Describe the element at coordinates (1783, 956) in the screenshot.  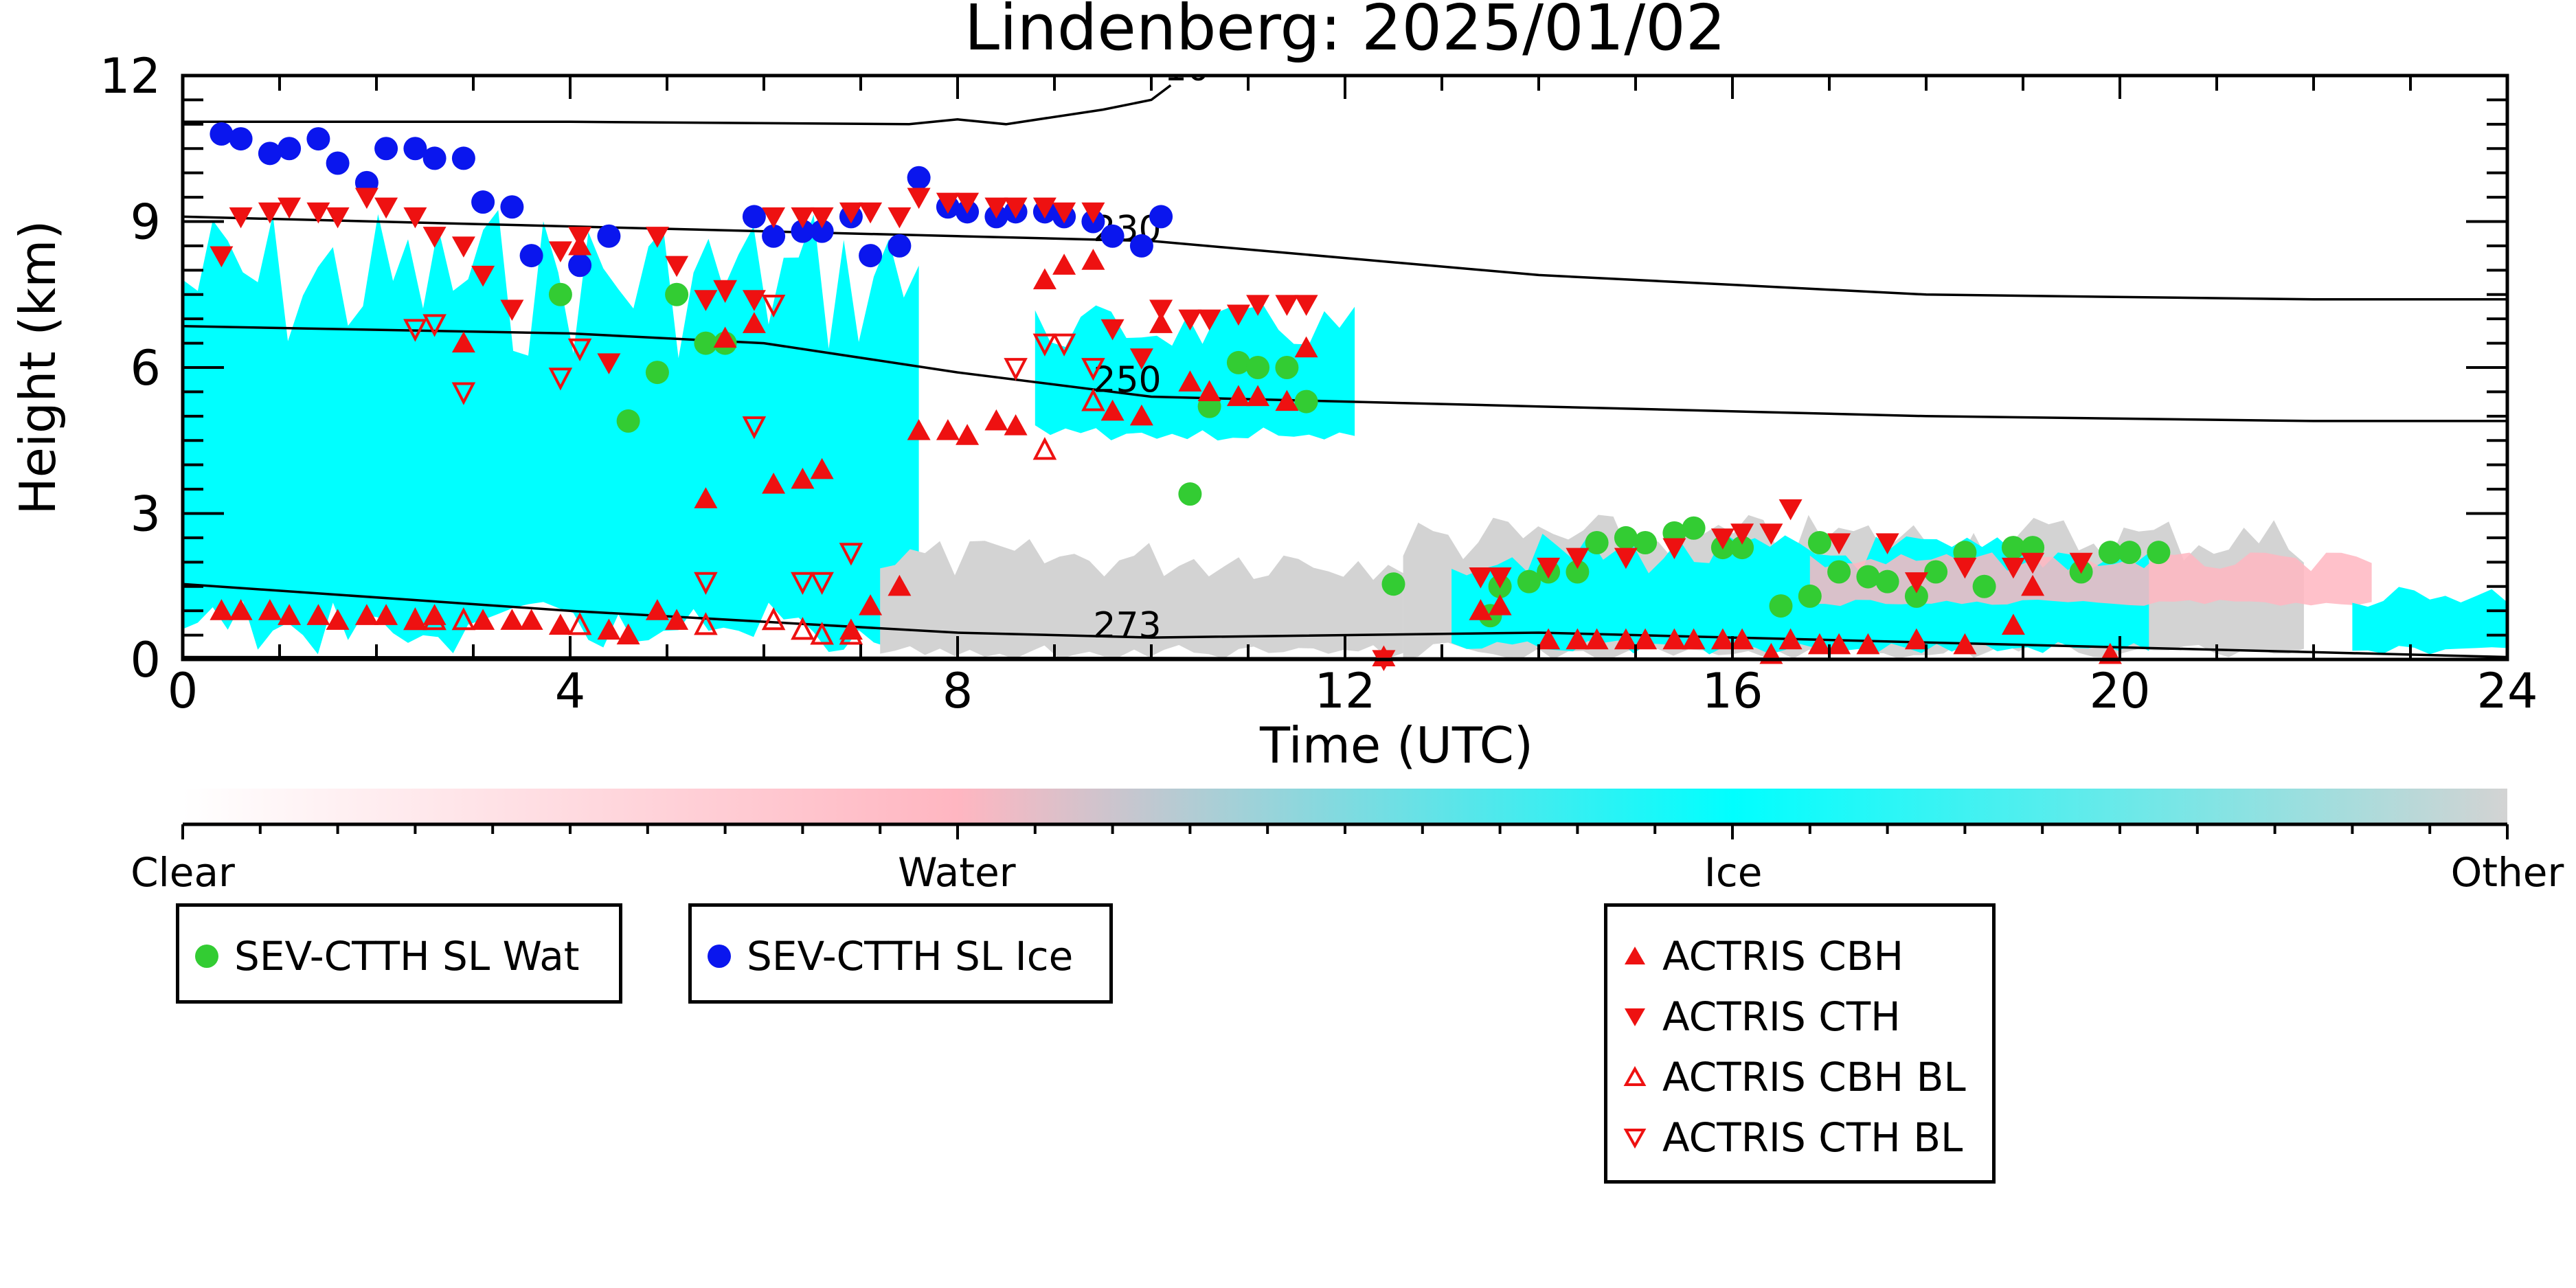
I see `legend-label-actris-cbh: ACTRIS CBH` at that location.